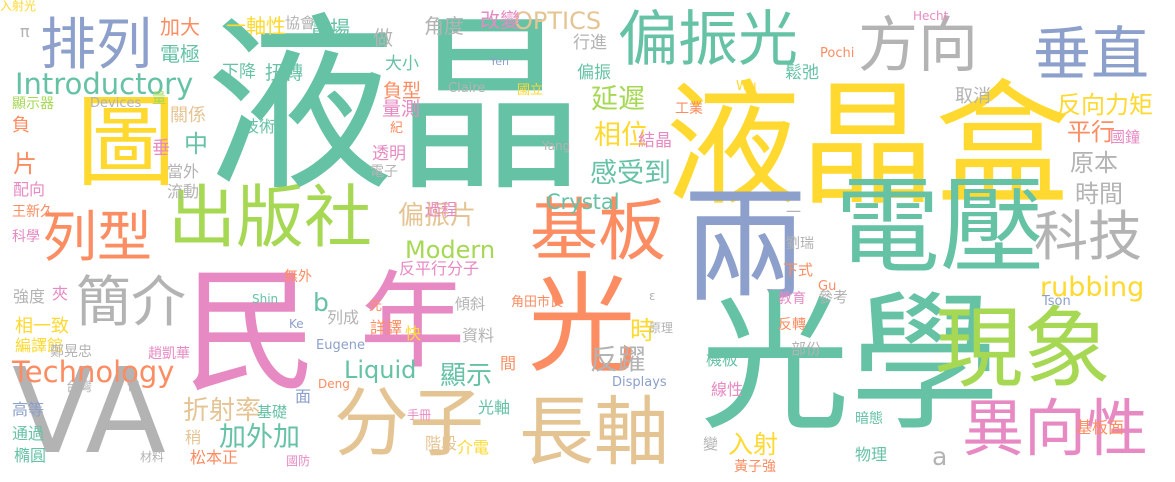 The width and height of the screenshot is (1175, 482). Describe the element at coordinates (806, 349) in the screenshot. I see `cloud-word: 部份` at that location.